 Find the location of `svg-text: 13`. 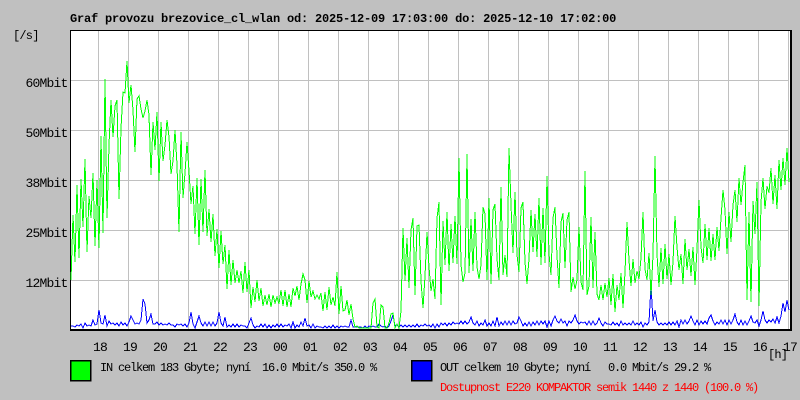

svg-text: 13 is located at coordinates (670, 347).